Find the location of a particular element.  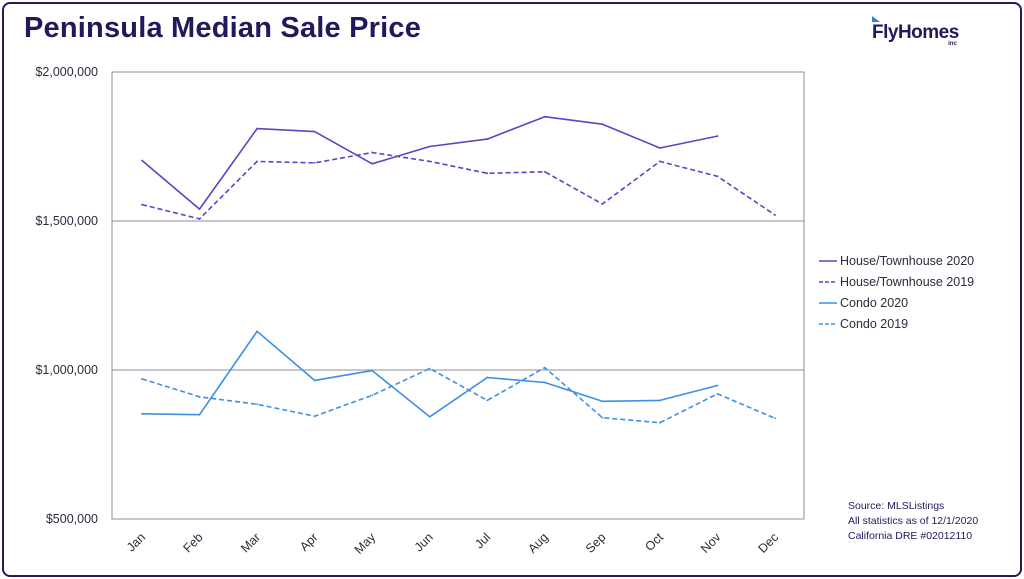

x-axis-ticks: Jan Feb Mar Apr May Jun Jul Aug Sep Oct Nov Dec is located at coordinates (452, 543).